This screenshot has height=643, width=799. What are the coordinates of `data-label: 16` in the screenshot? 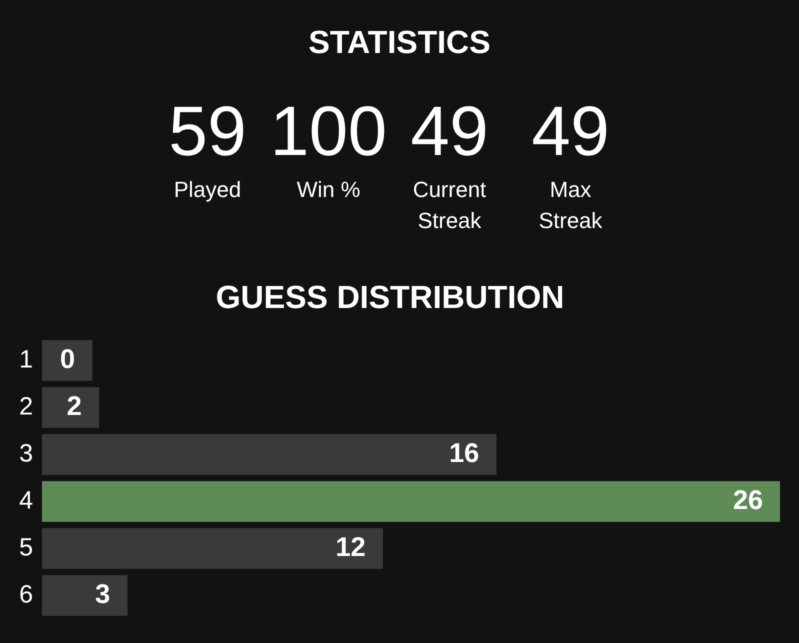 It's located at (464, 453).